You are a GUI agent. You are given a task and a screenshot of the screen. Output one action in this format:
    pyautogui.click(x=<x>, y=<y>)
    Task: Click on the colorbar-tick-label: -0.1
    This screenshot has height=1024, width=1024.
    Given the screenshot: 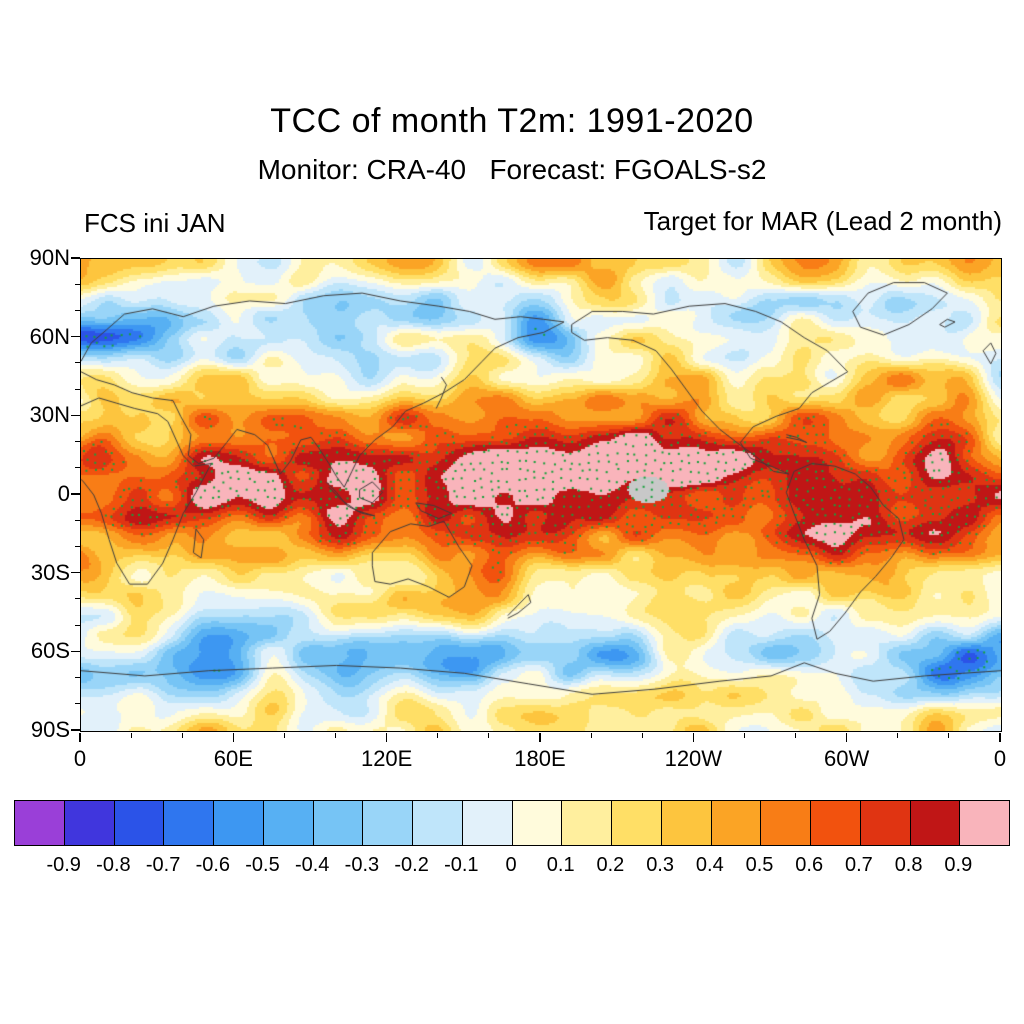 What is the action you would take?
    pyautogui.click(x=461, y=865)
    